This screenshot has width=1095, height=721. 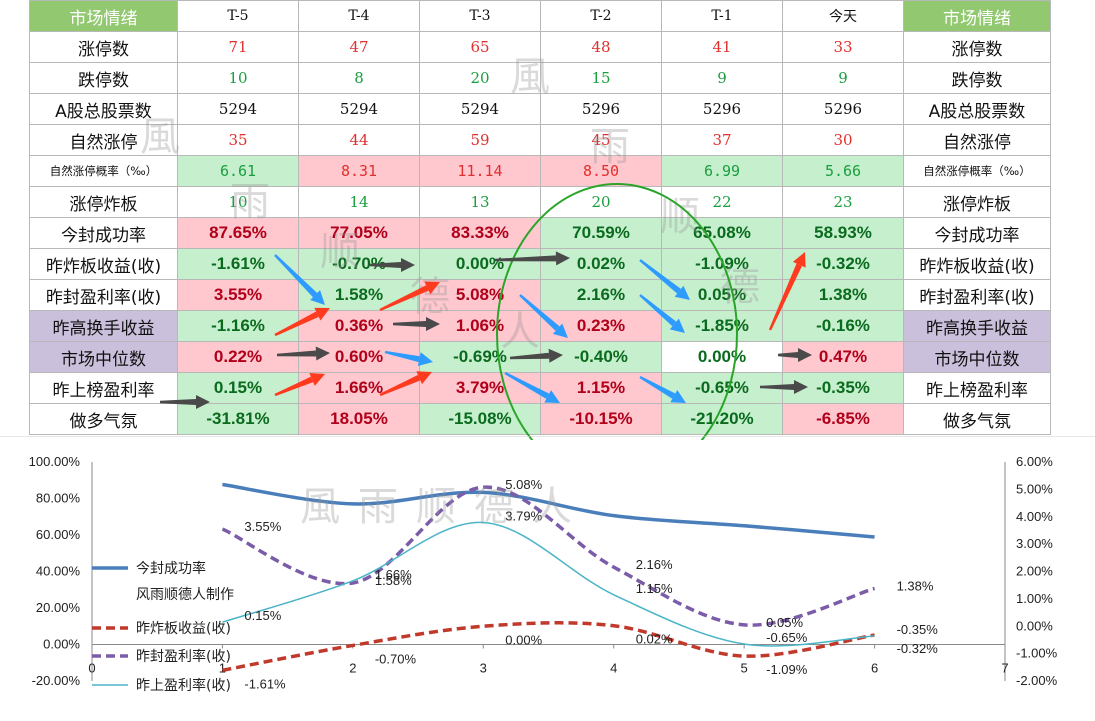 What do you see at coordinates (843, 202) in the screenshot?
I see `table-cell: 23` at bounding box center [843, 202].